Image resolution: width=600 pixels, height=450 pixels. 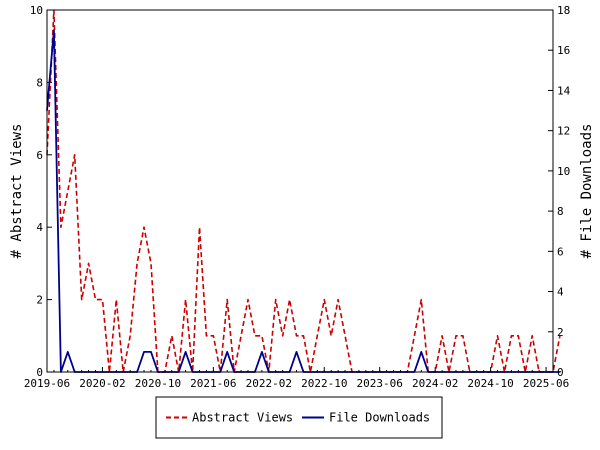 What do you see at coordinates (560, 372) in the screenshot?
I see `y-right-tick-label: 0` at bounding box center [560, 372].